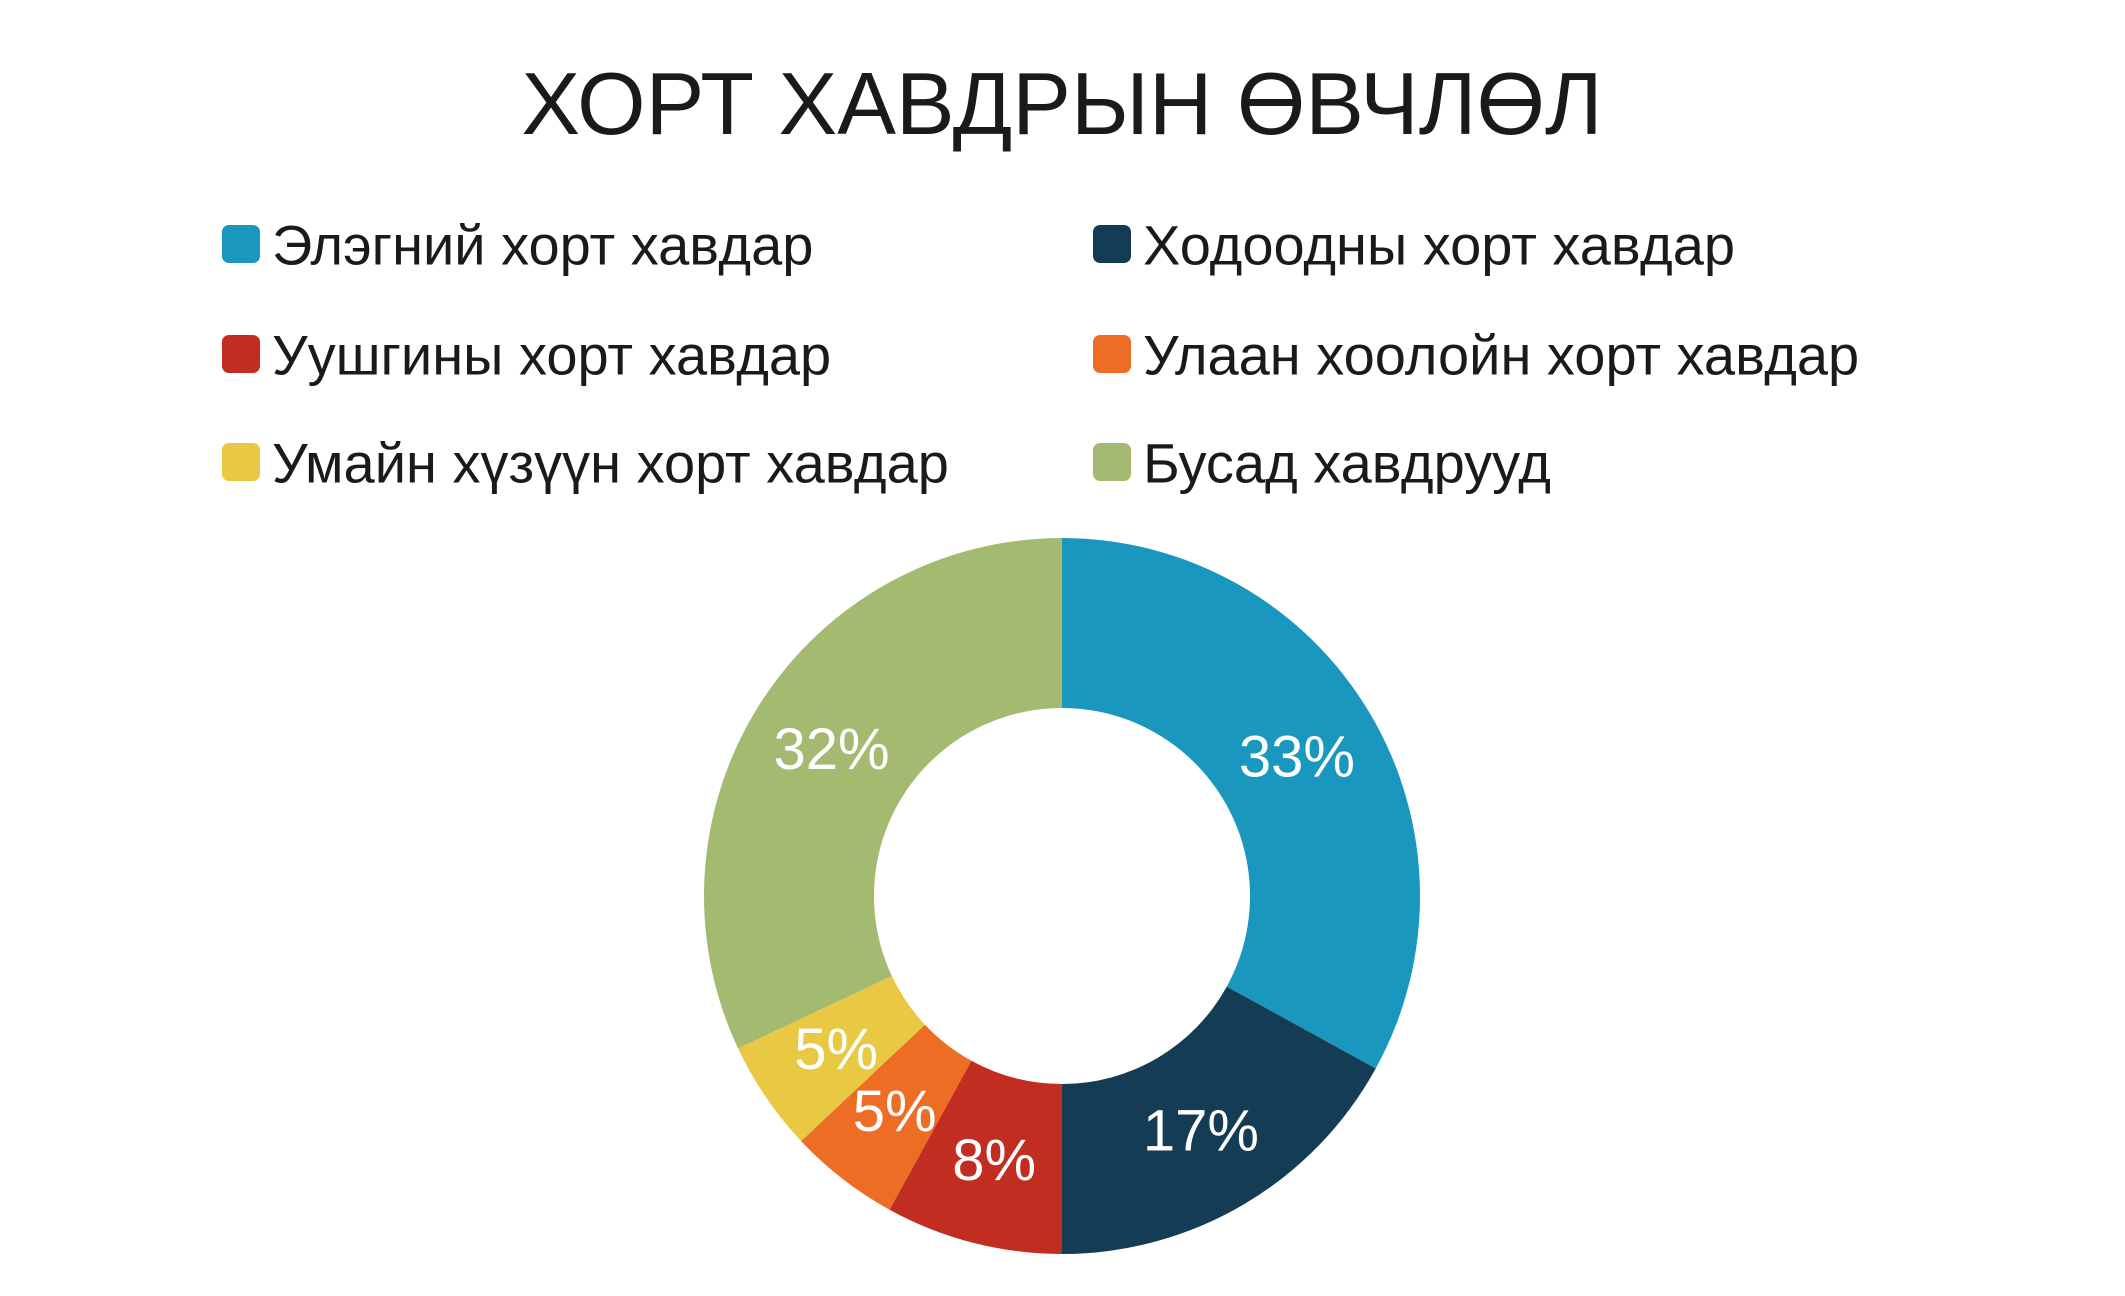  What do you see at coordinates (836, 1049) in the screenshot?
I see `data-label-5: 5%` at bounding box center [836, 1049].